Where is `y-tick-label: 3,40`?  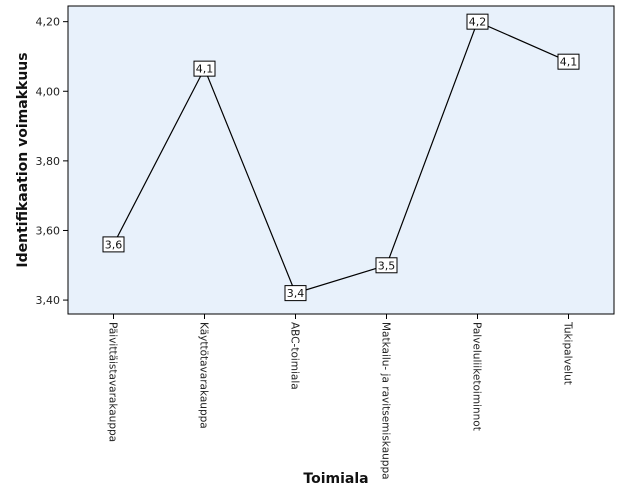 y-tick-label: 3,40 is located at coordinates (48, 300).